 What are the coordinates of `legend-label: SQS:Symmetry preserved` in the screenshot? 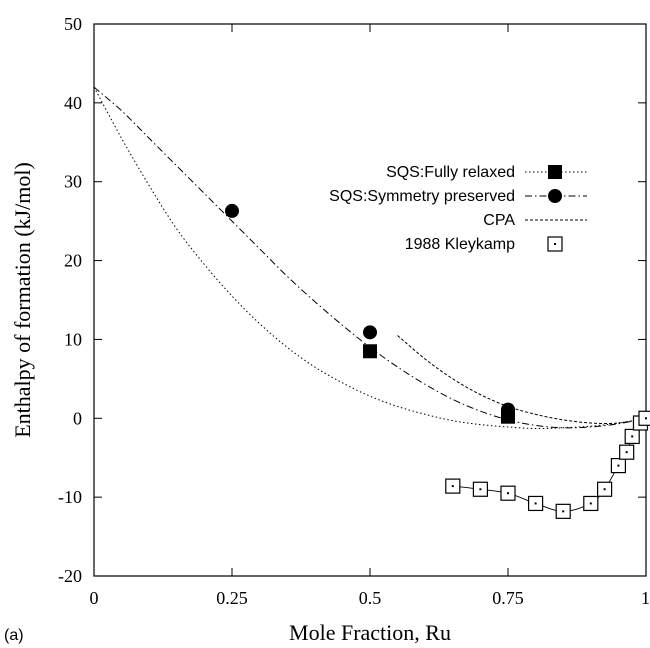 It's located at (422, 196).